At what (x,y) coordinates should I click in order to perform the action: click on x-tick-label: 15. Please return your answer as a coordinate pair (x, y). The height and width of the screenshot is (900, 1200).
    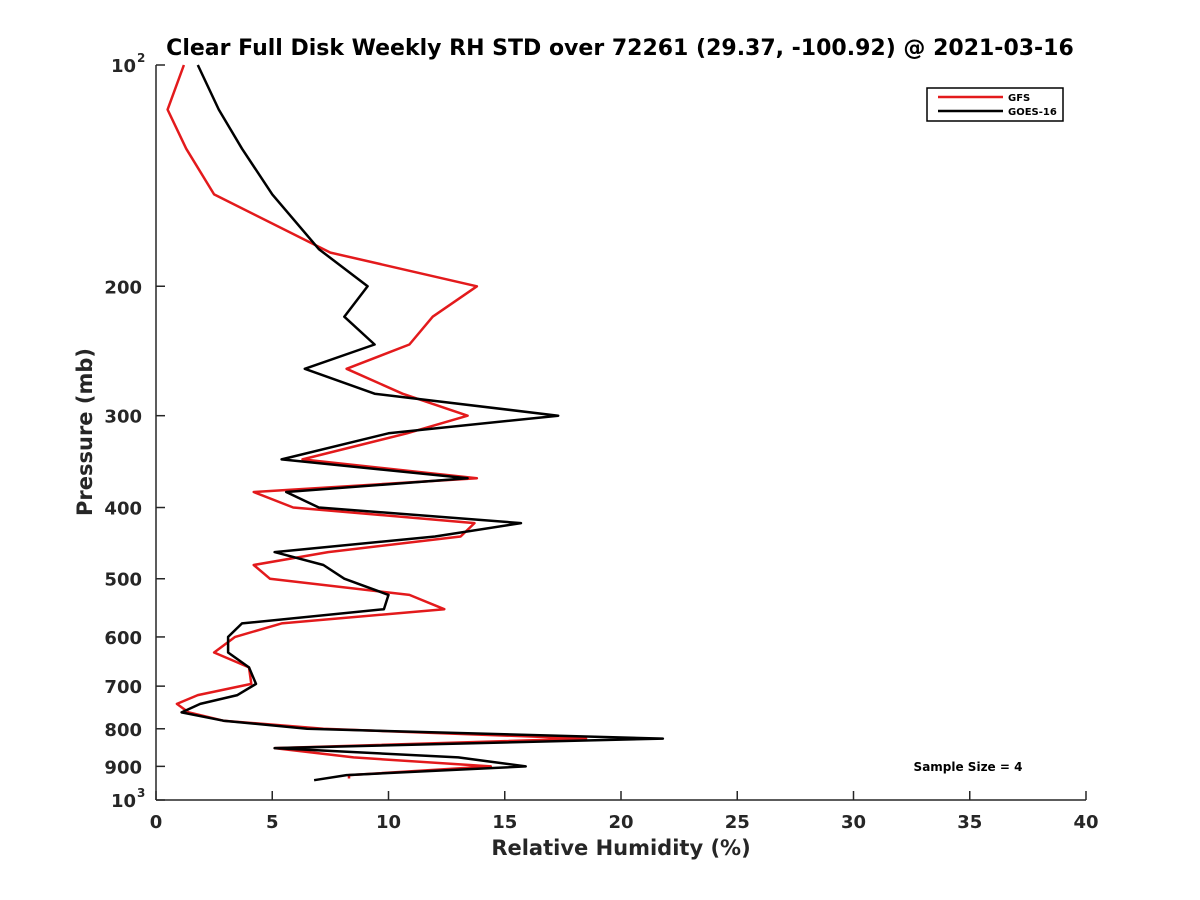
    Looking at the image, I should click on (504, 822).